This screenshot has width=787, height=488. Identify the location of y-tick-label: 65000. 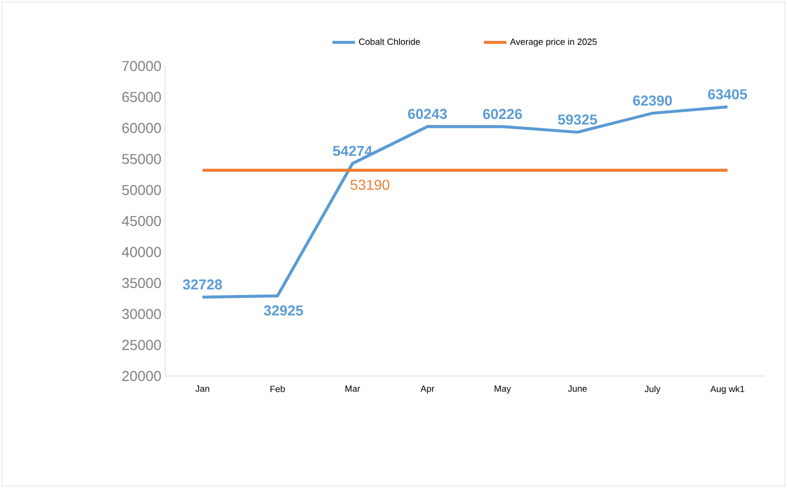
(141, 97).